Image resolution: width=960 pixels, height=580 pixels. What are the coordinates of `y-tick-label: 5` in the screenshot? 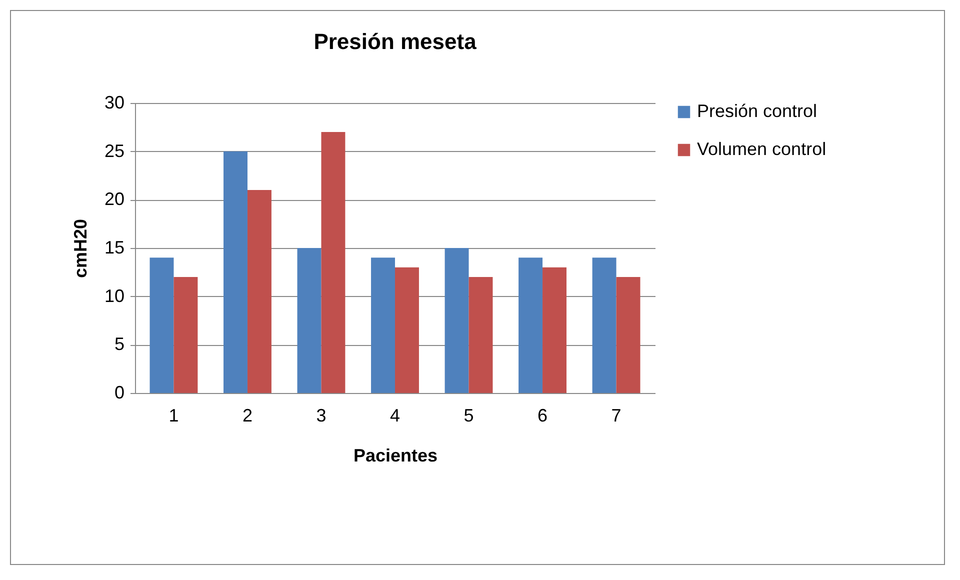 It's located at (119, 344).